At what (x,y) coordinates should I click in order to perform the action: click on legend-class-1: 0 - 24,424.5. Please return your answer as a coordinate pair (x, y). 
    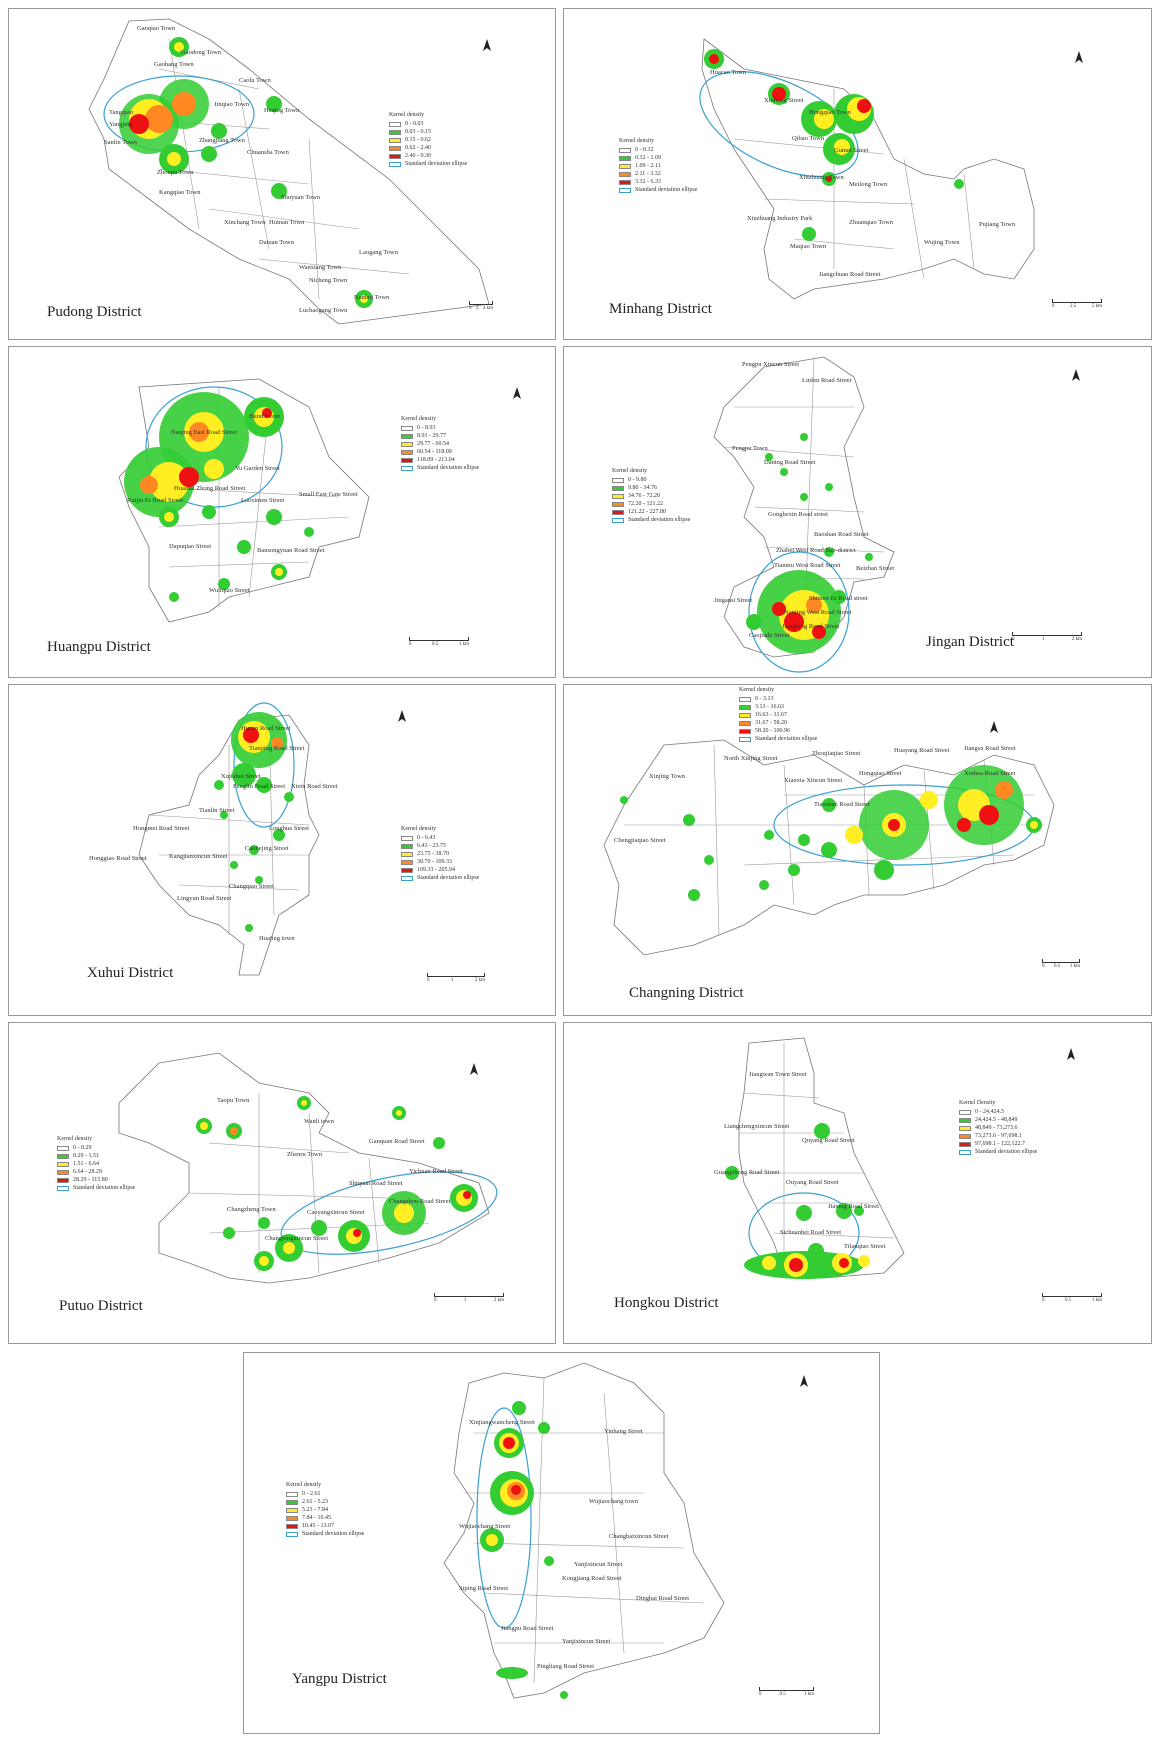
    Looking at the image, I should click on (989, 1112).